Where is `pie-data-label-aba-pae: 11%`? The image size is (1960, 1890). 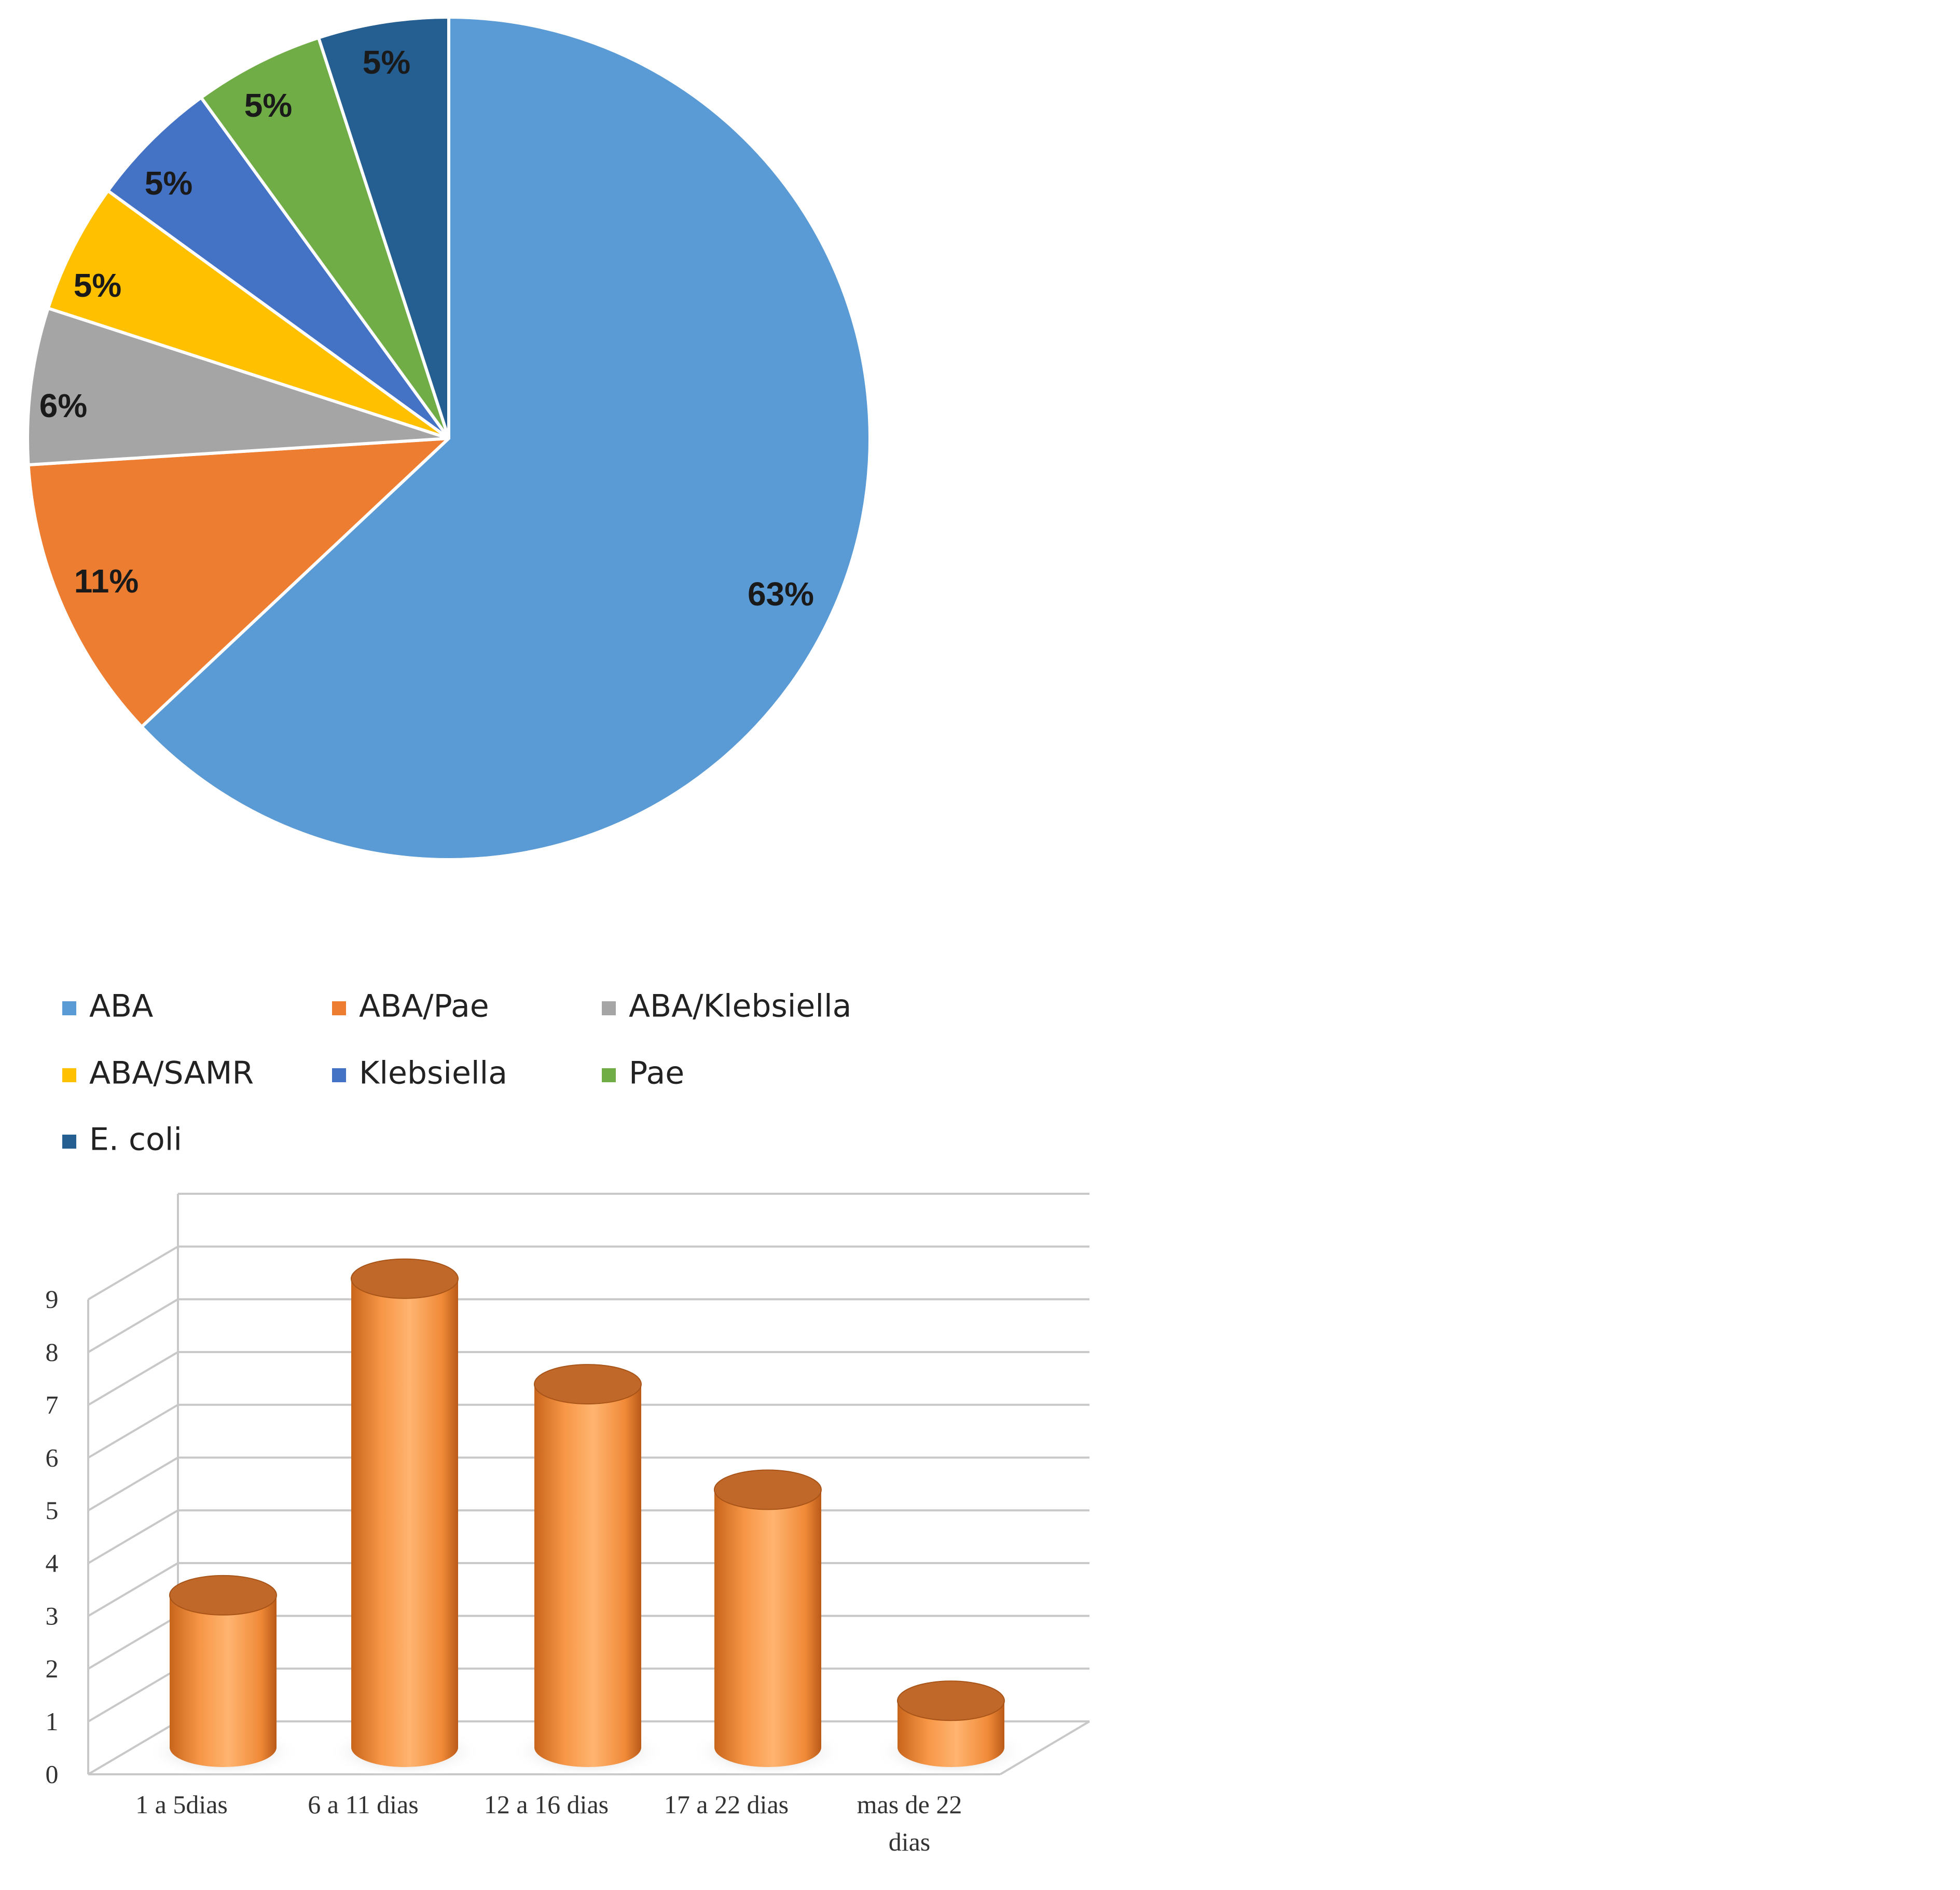
pie-data-label-aba-pae: 11% is located at coordinates (106, 581).